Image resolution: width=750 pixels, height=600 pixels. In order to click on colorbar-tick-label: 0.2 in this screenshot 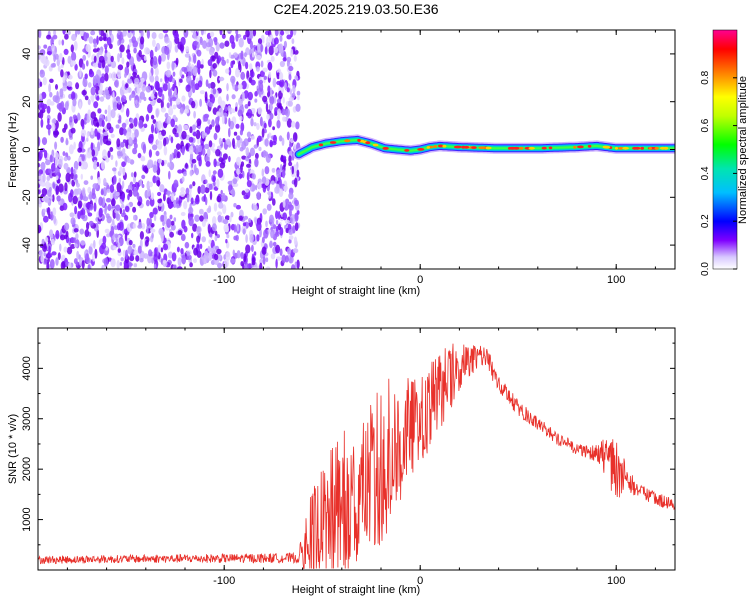, I will do `click(705, 221)`.